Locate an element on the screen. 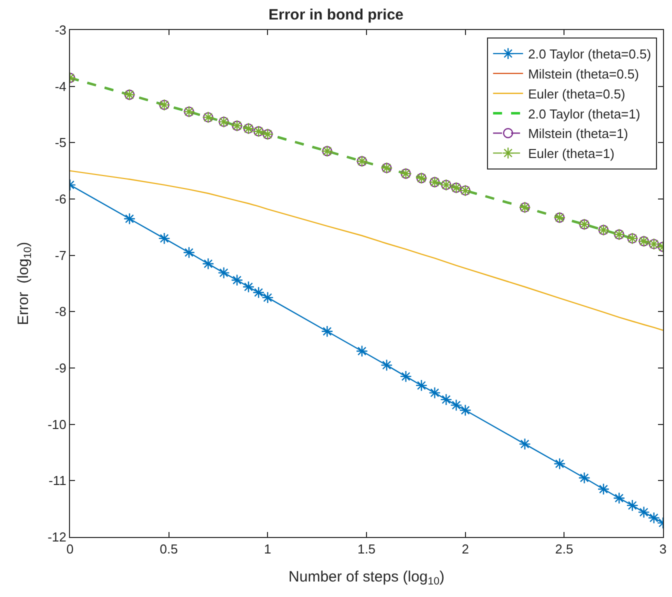 The width and height of the screenshot is (672, 597). legend-label: 2.0 Taylor (theta=1) is located at coordinates (584, 114).